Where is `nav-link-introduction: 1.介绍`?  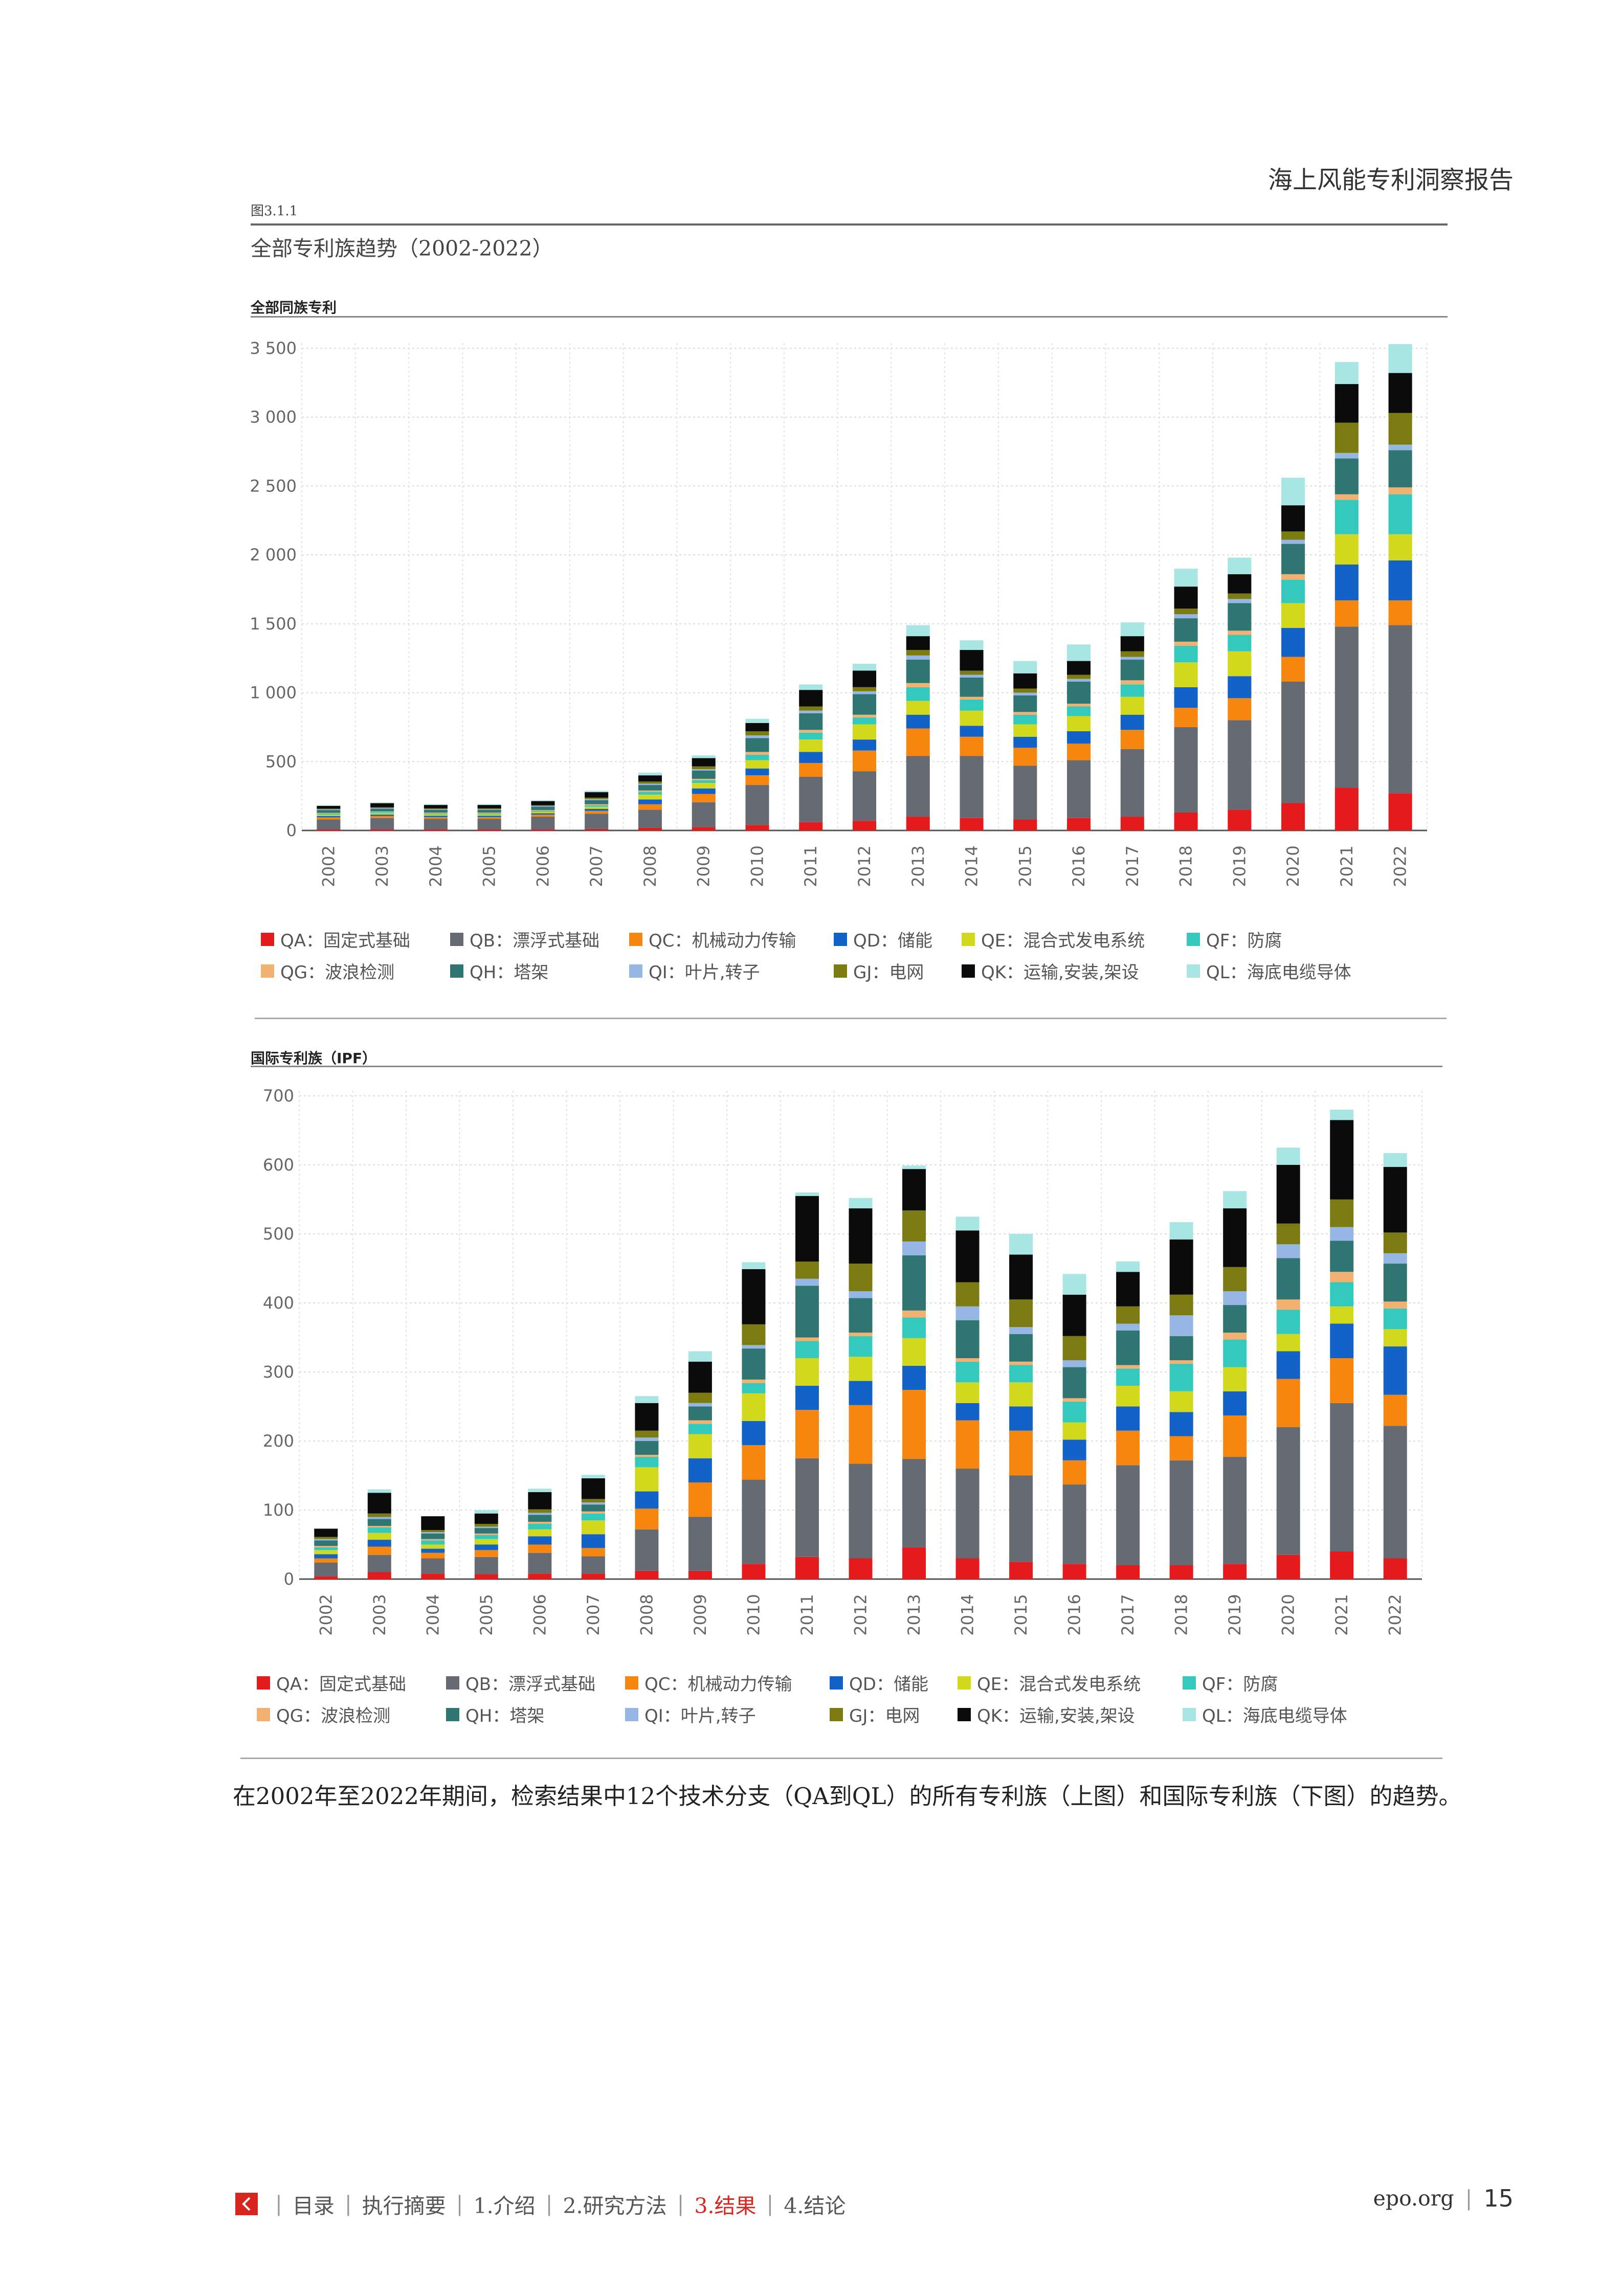 nav-link-introduction: 1.介绍 is located at coordinates (505, 2206).